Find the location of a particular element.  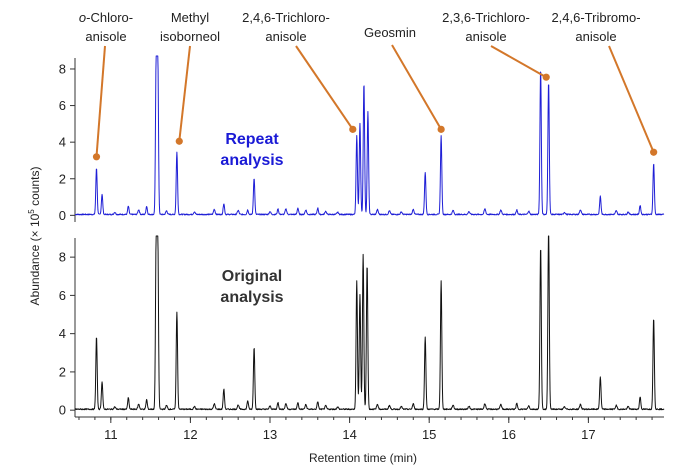

annotation-label-line1: o-Chloro- is located at coordinates (106, 17).